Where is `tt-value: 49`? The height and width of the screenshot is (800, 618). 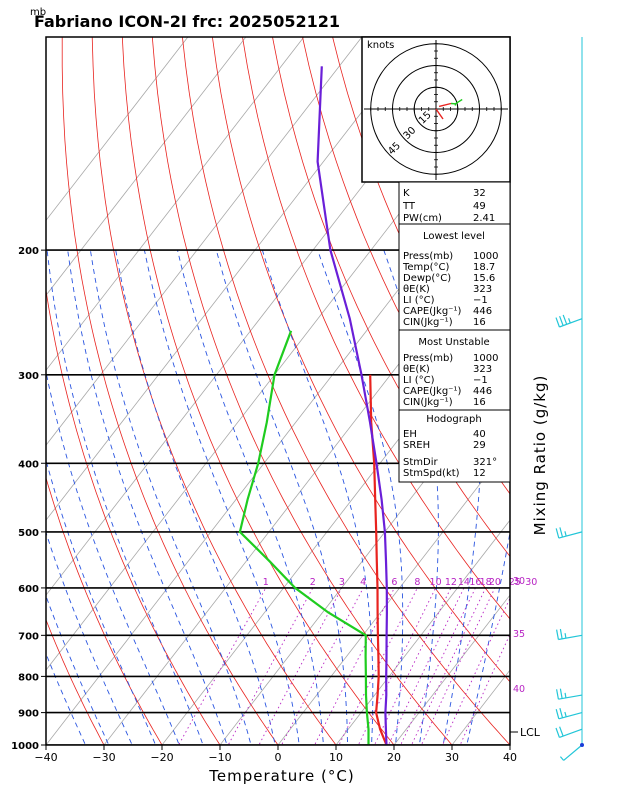 tt-value: 49 is located at coordinates (479, 206).